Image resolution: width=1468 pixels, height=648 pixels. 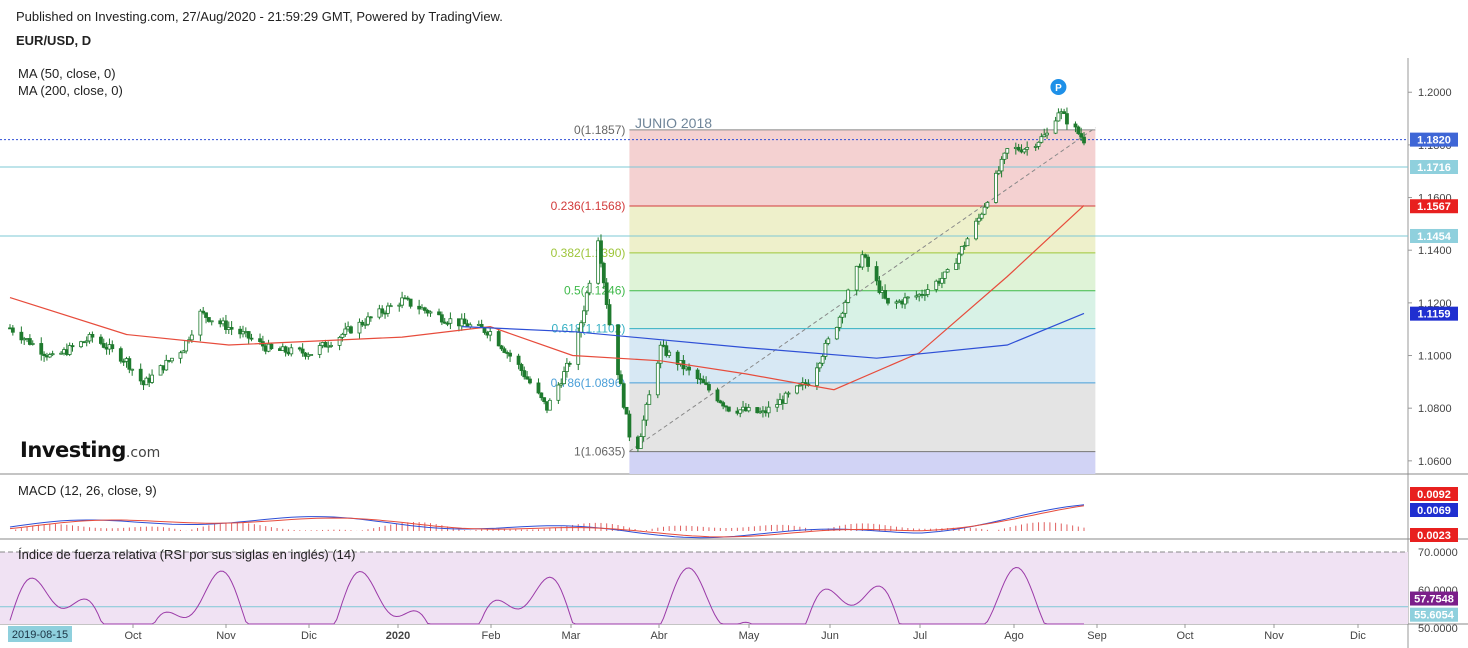 I want to click on rsi-band, so click(x=704, y=588).